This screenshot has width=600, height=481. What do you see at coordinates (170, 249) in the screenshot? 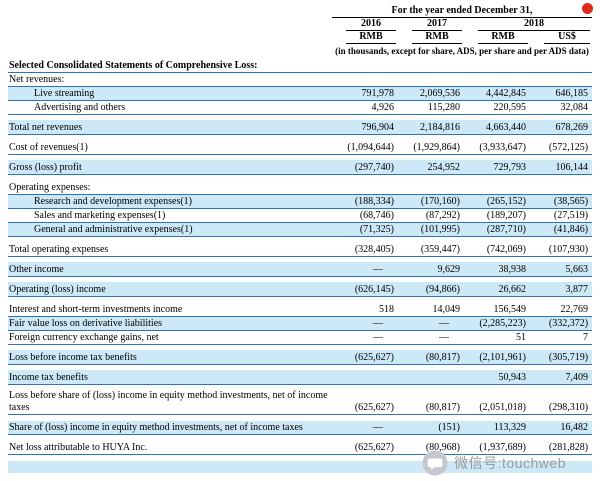
I see `row-label: Total operating expenses` at bounding box center [170, 249].